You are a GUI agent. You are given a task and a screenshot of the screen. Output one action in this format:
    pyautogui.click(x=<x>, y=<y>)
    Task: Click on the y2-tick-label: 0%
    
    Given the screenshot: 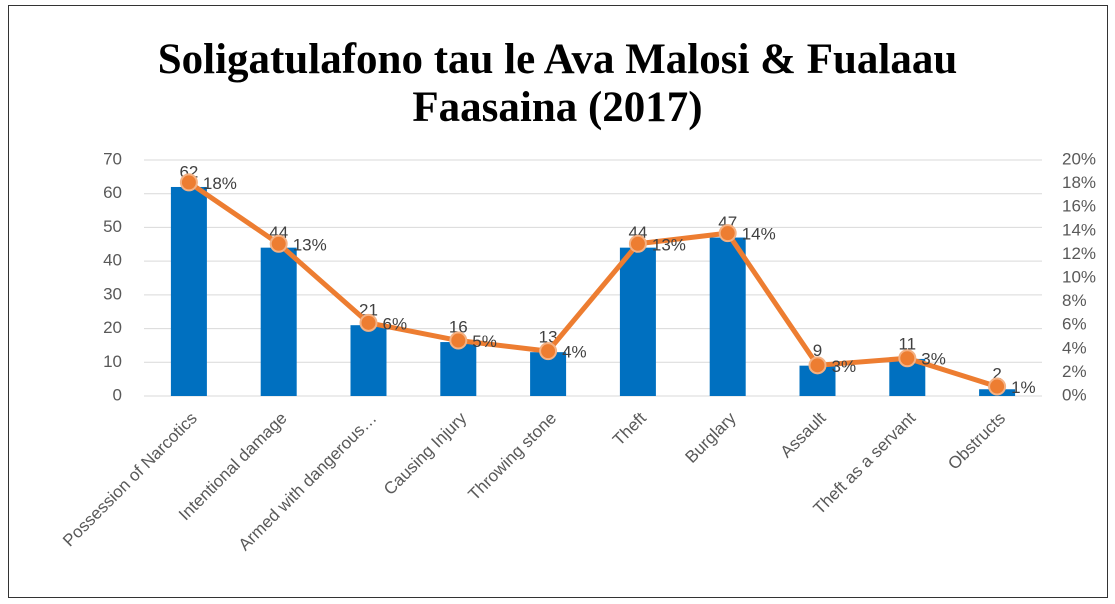 What is the action you would take?
    pyautogui.click(x=1074, y=394)
    